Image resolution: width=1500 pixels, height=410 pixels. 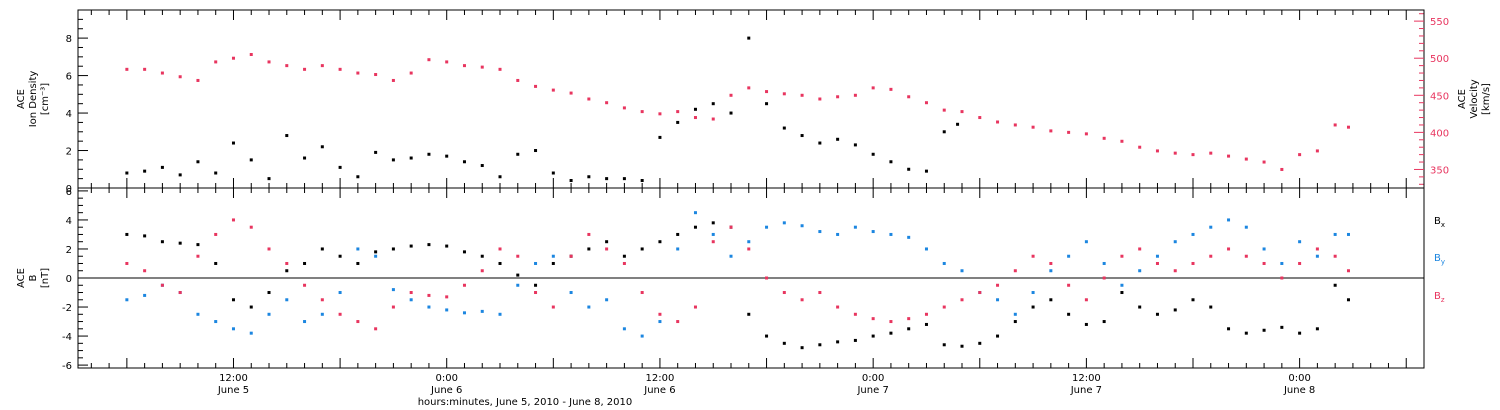 I want to click on density-axis: 0 2 4 6 8, so click(x=77, y=106).